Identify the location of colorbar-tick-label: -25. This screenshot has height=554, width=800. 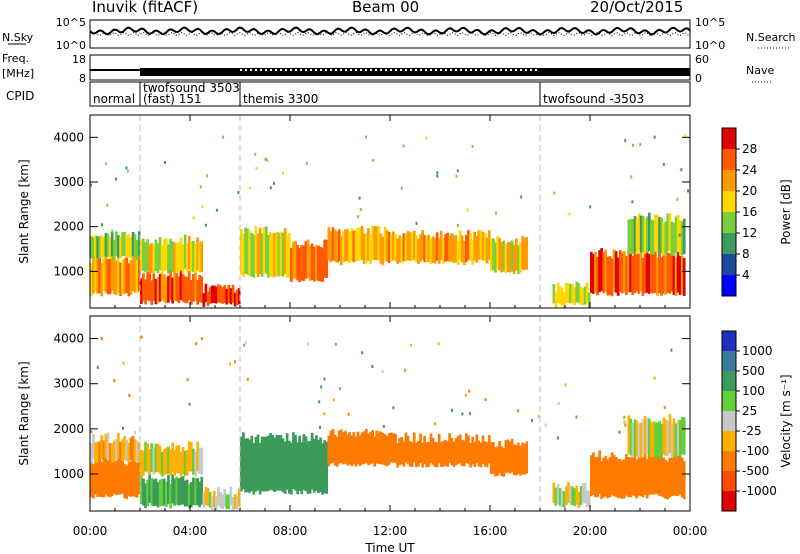
(752, 431).